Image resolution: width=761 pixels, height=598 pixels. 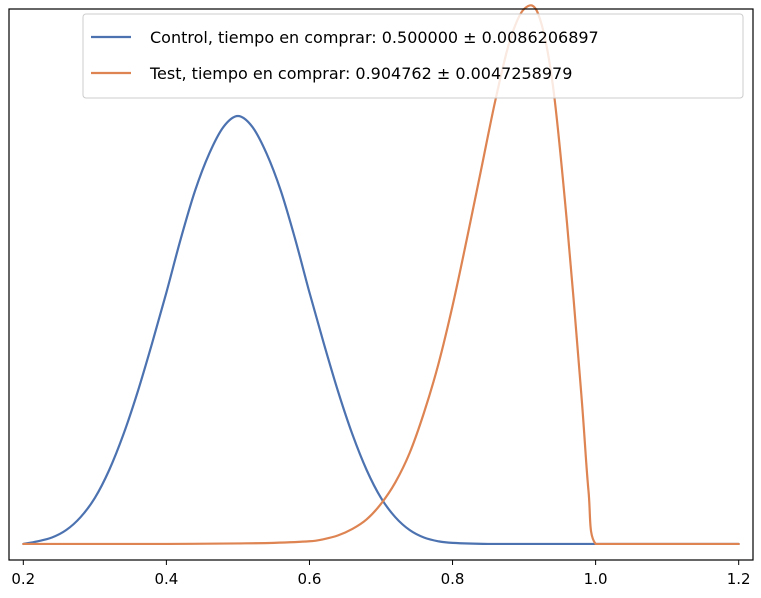 What do you see at coordinates (453, 579) in the screenshot?
I see `x-tick-label: 0.8` at bounding box center [453, 579].